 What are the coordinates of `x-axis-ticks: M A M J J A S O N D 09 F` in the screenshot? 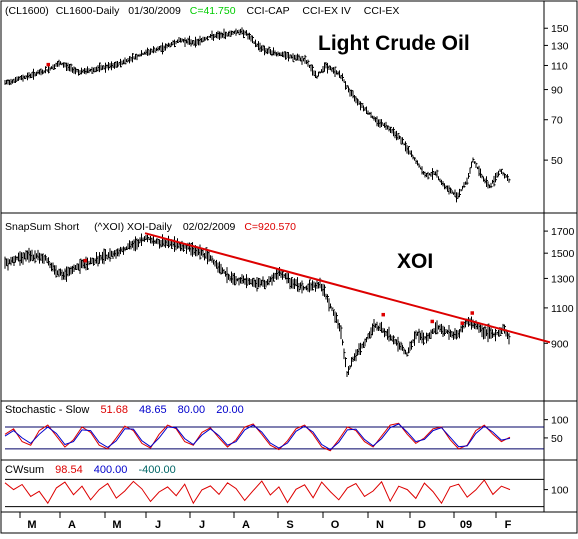 It's located at (265, 521).